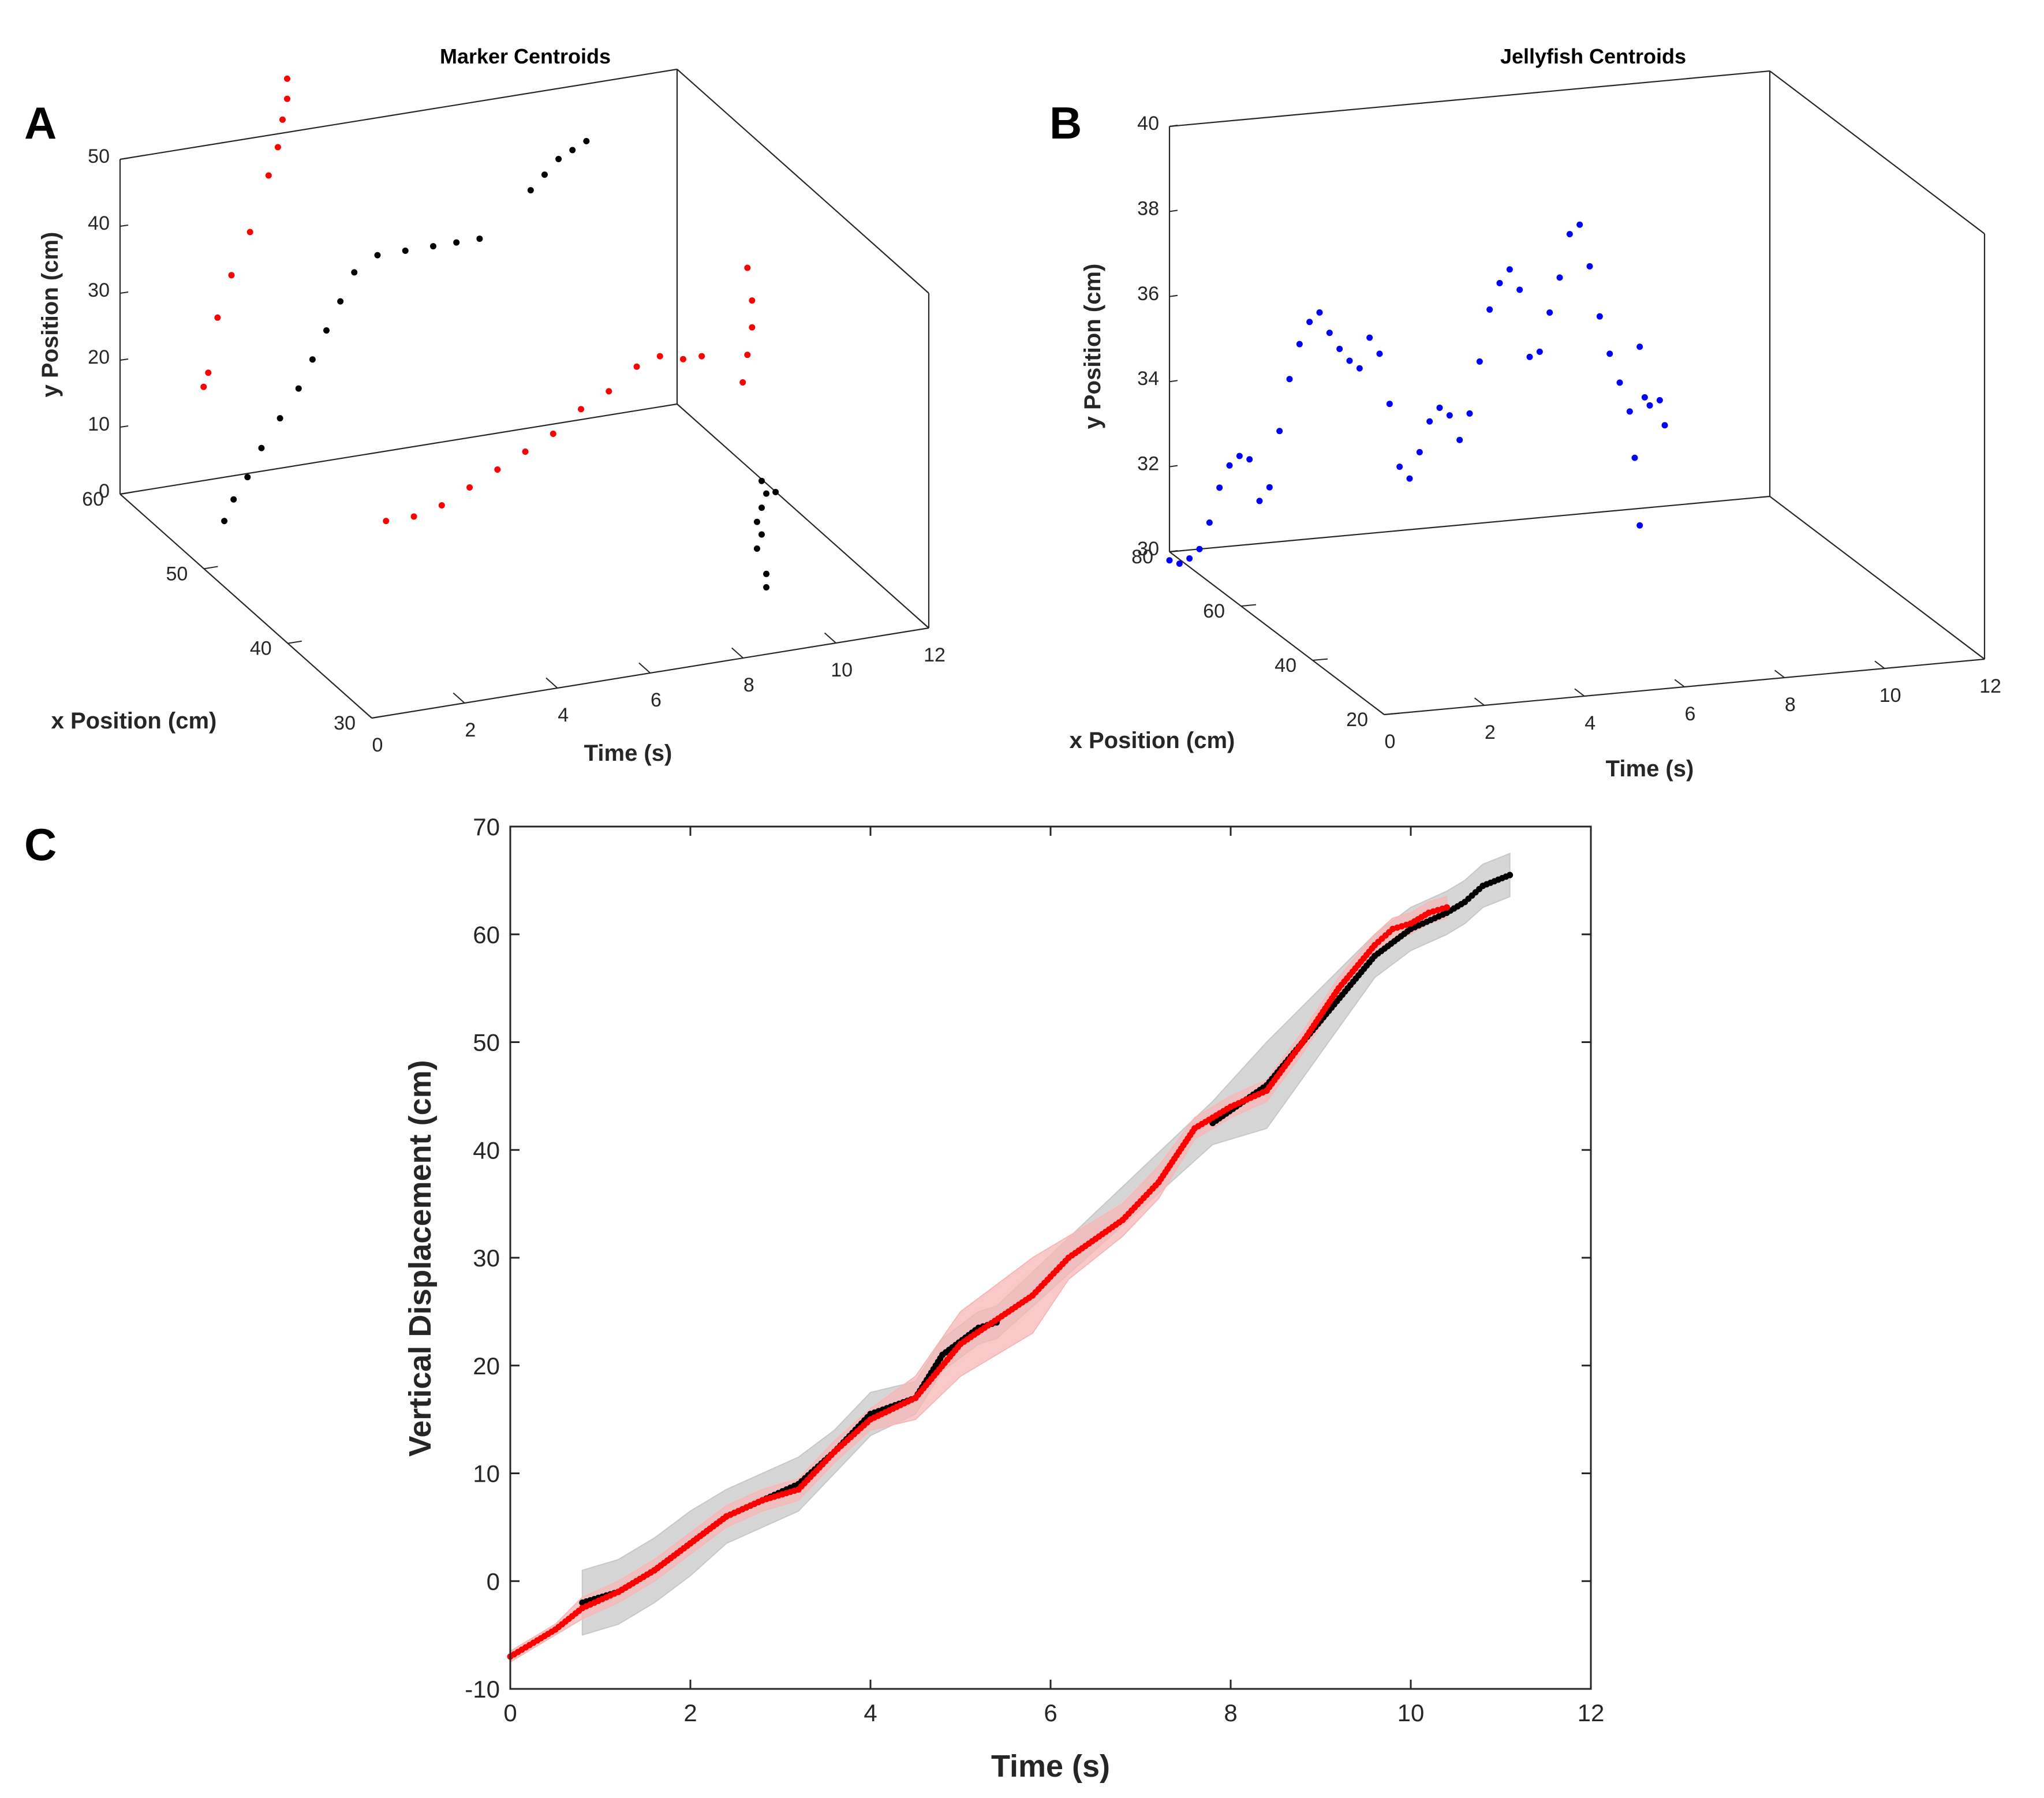 This screenshot has width=2044, height=1798. Describe the element at coordinates (377, 745) in the screenshot. I see `panel-a-time-tick-label: 0` at that location.